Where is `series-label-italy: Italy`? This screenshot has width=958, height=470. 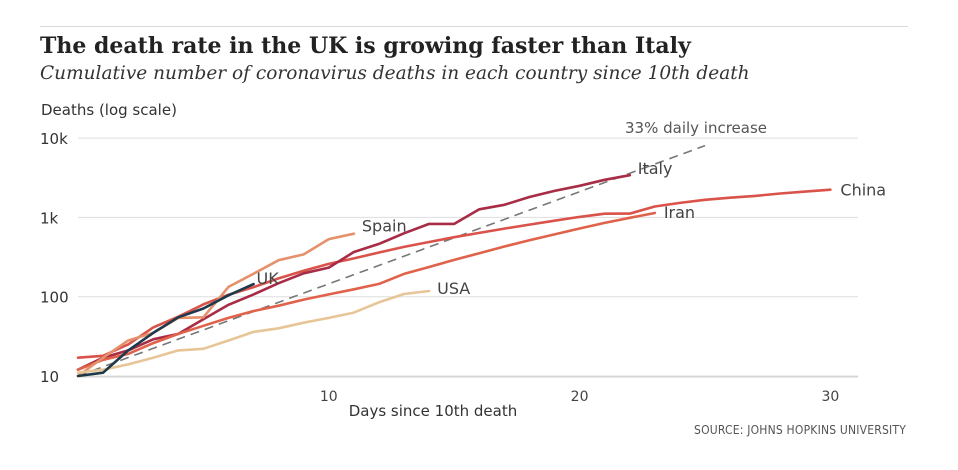 series-label-italy: Italy is located at coordinates (655, 168).